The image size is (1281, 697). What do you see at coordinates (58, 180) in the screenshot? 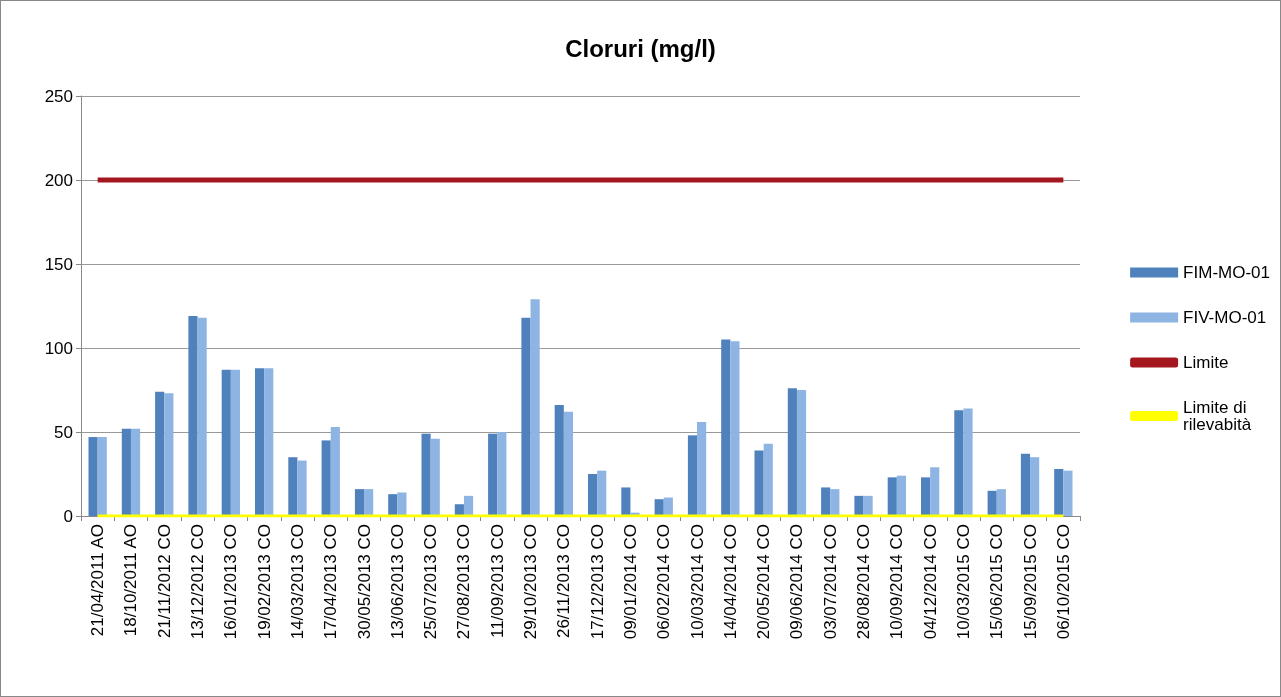
I see `y-tick-label: 200` at bounding box center [58, 180].